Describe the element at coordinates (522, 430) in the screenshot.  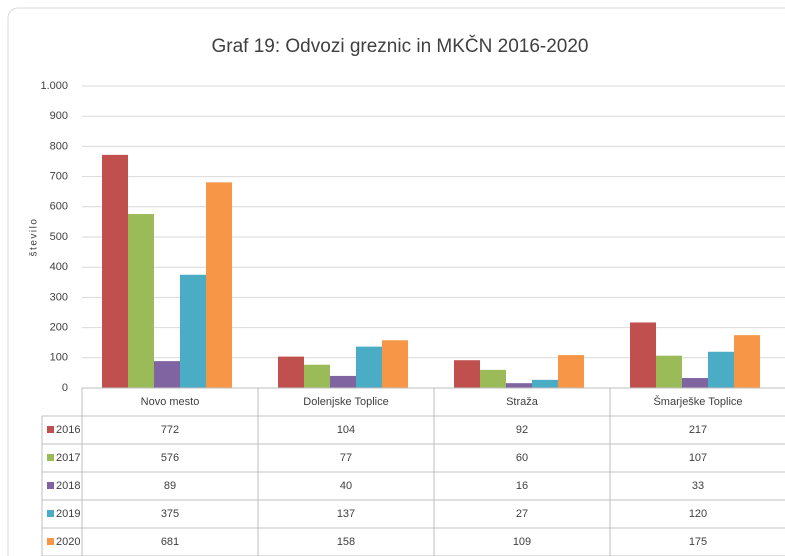
I see `table-cell: 92` at that location.